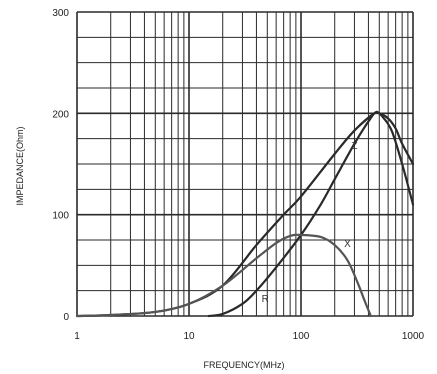 Image resolution: width=437 pixels, height=374 pixels. I want to click on curve-label-r: R, so click(265, 299).